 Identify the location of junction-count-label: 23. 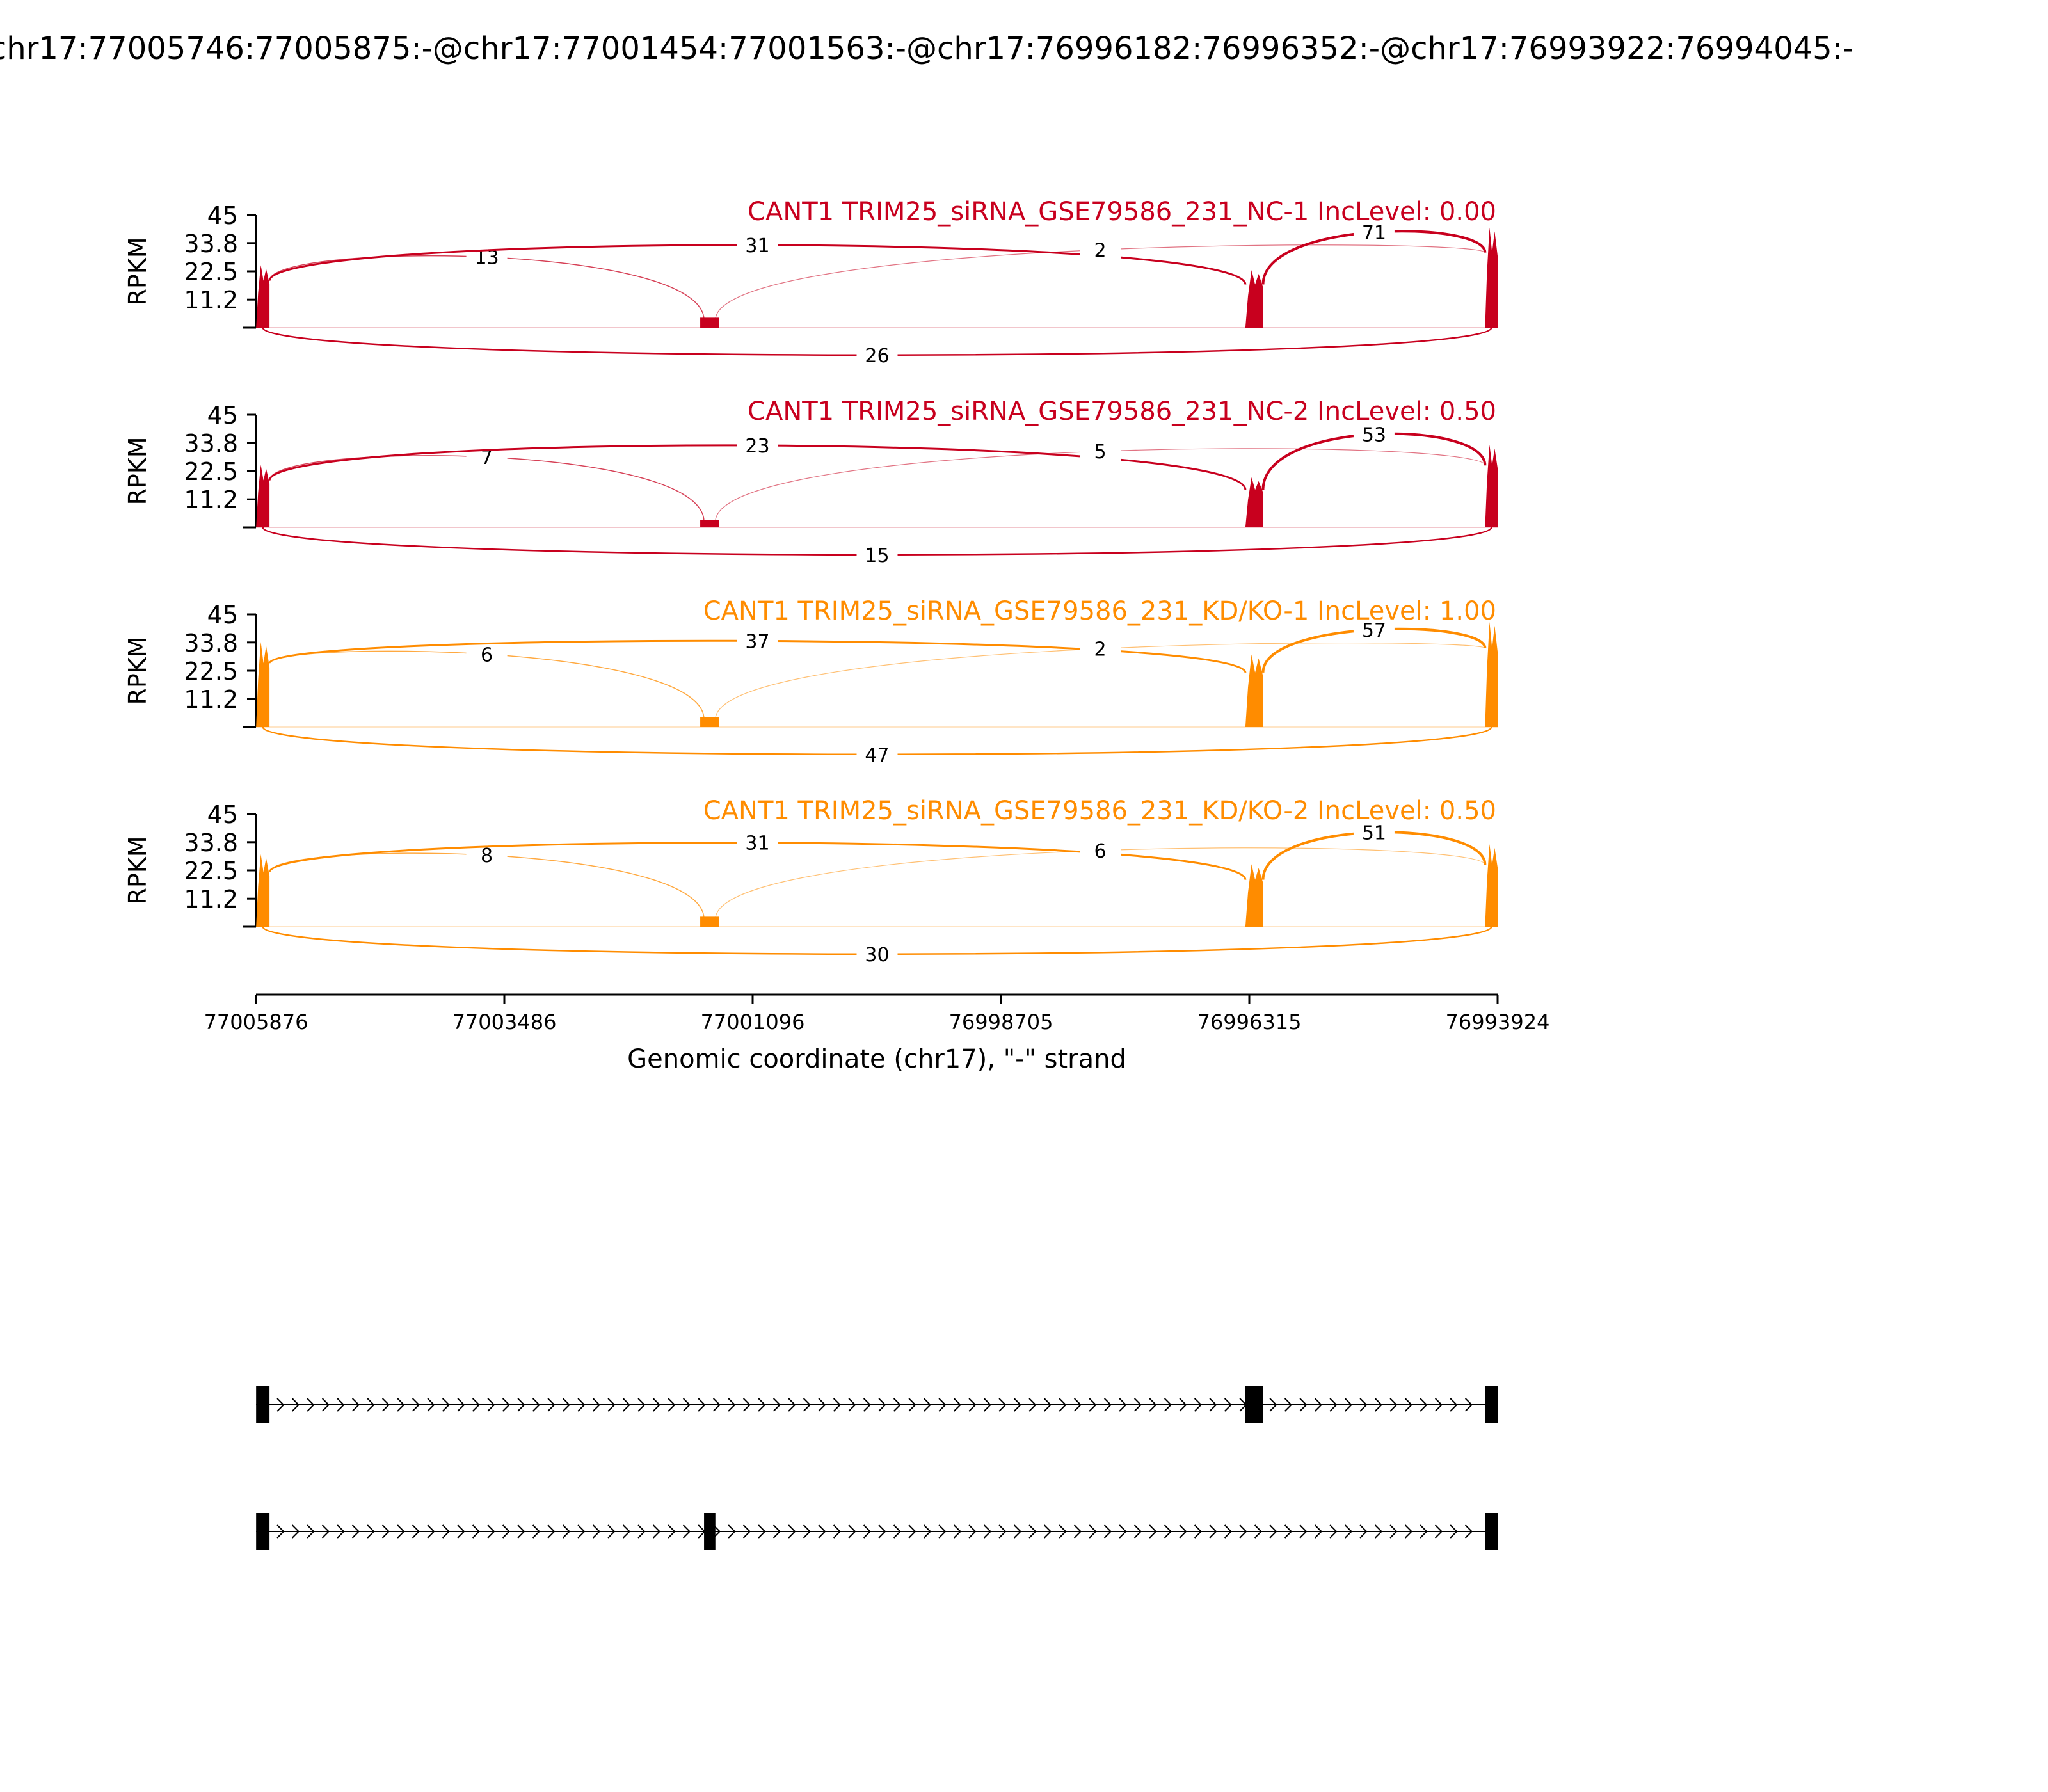
(757, 446).